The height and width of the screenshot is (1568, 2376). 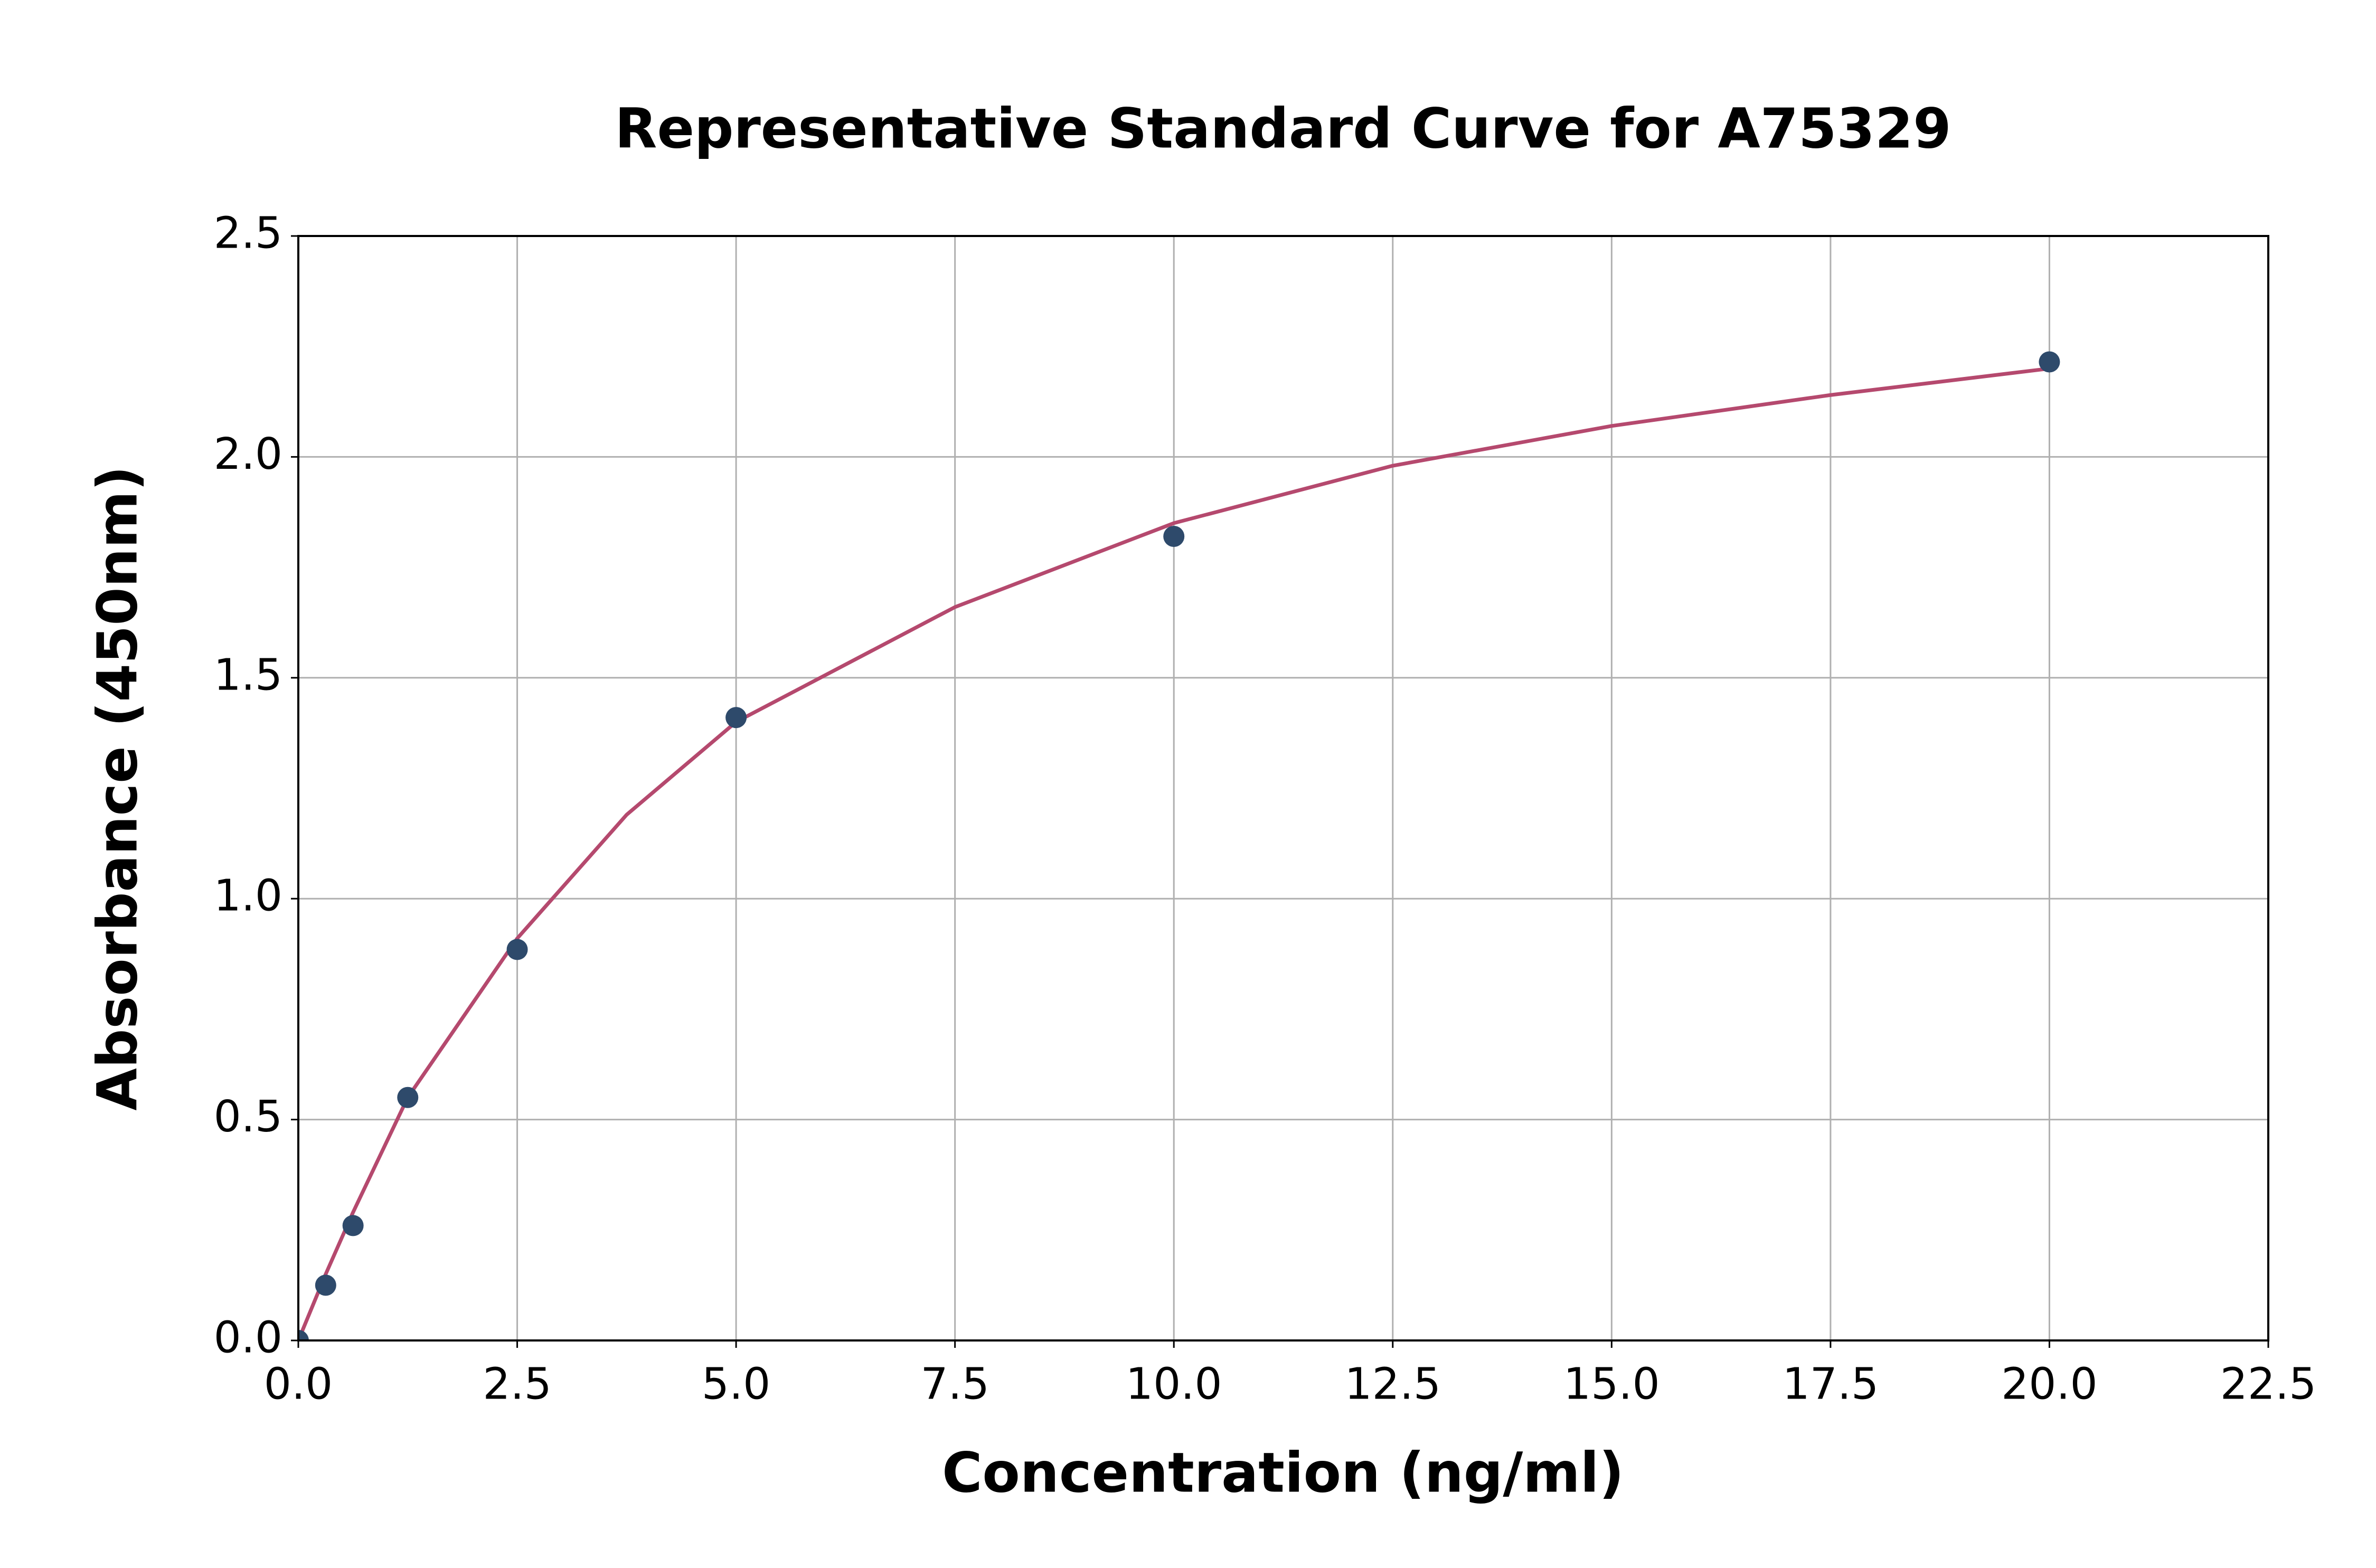 What do you see at coordinates (1831, 1384) in the screenshot?
I see `x-tick-label: 17.5` at bounding box center [1831, 1384].